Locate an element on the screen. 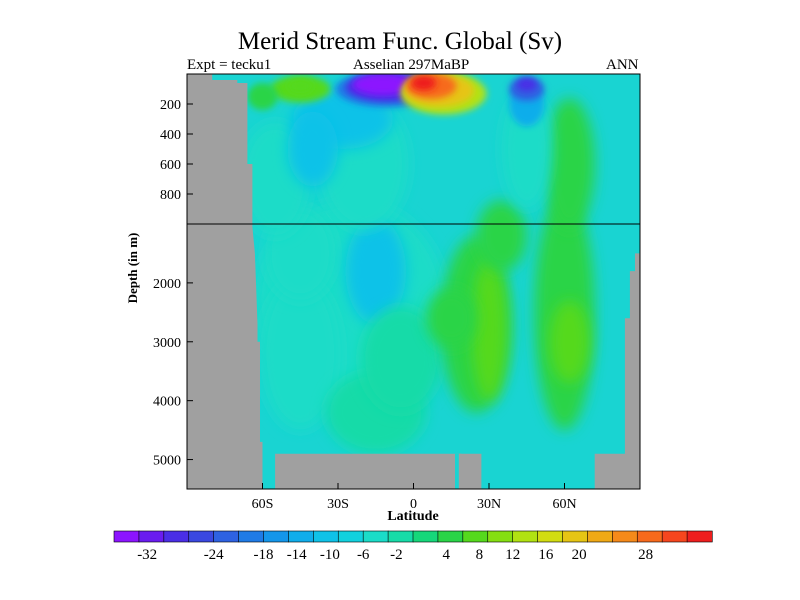  y-tick-label-5000: 5000 is located at coordinates (167, 461).